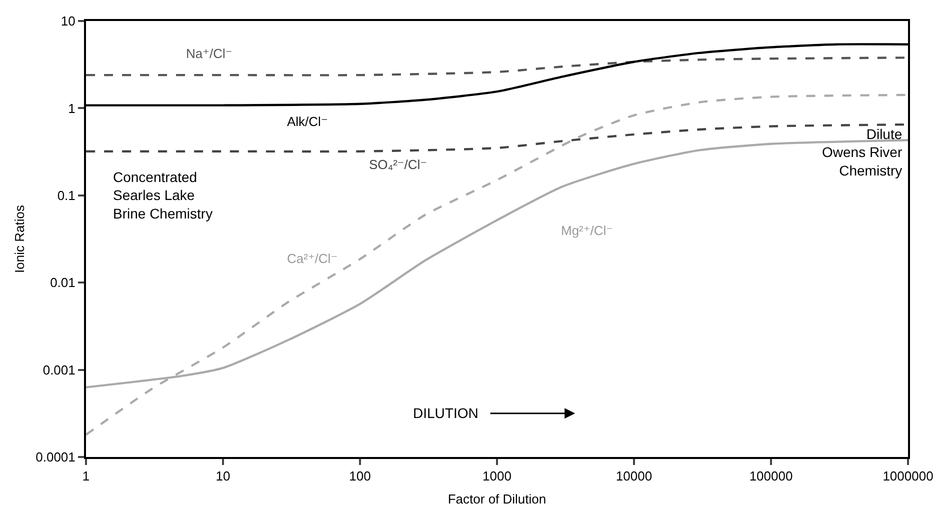 The image size is (939, 512). What do you see at coordinates (72, 108) in the screenshot?
I see `y-tick-label: 1` at bounding box center [72, 108].